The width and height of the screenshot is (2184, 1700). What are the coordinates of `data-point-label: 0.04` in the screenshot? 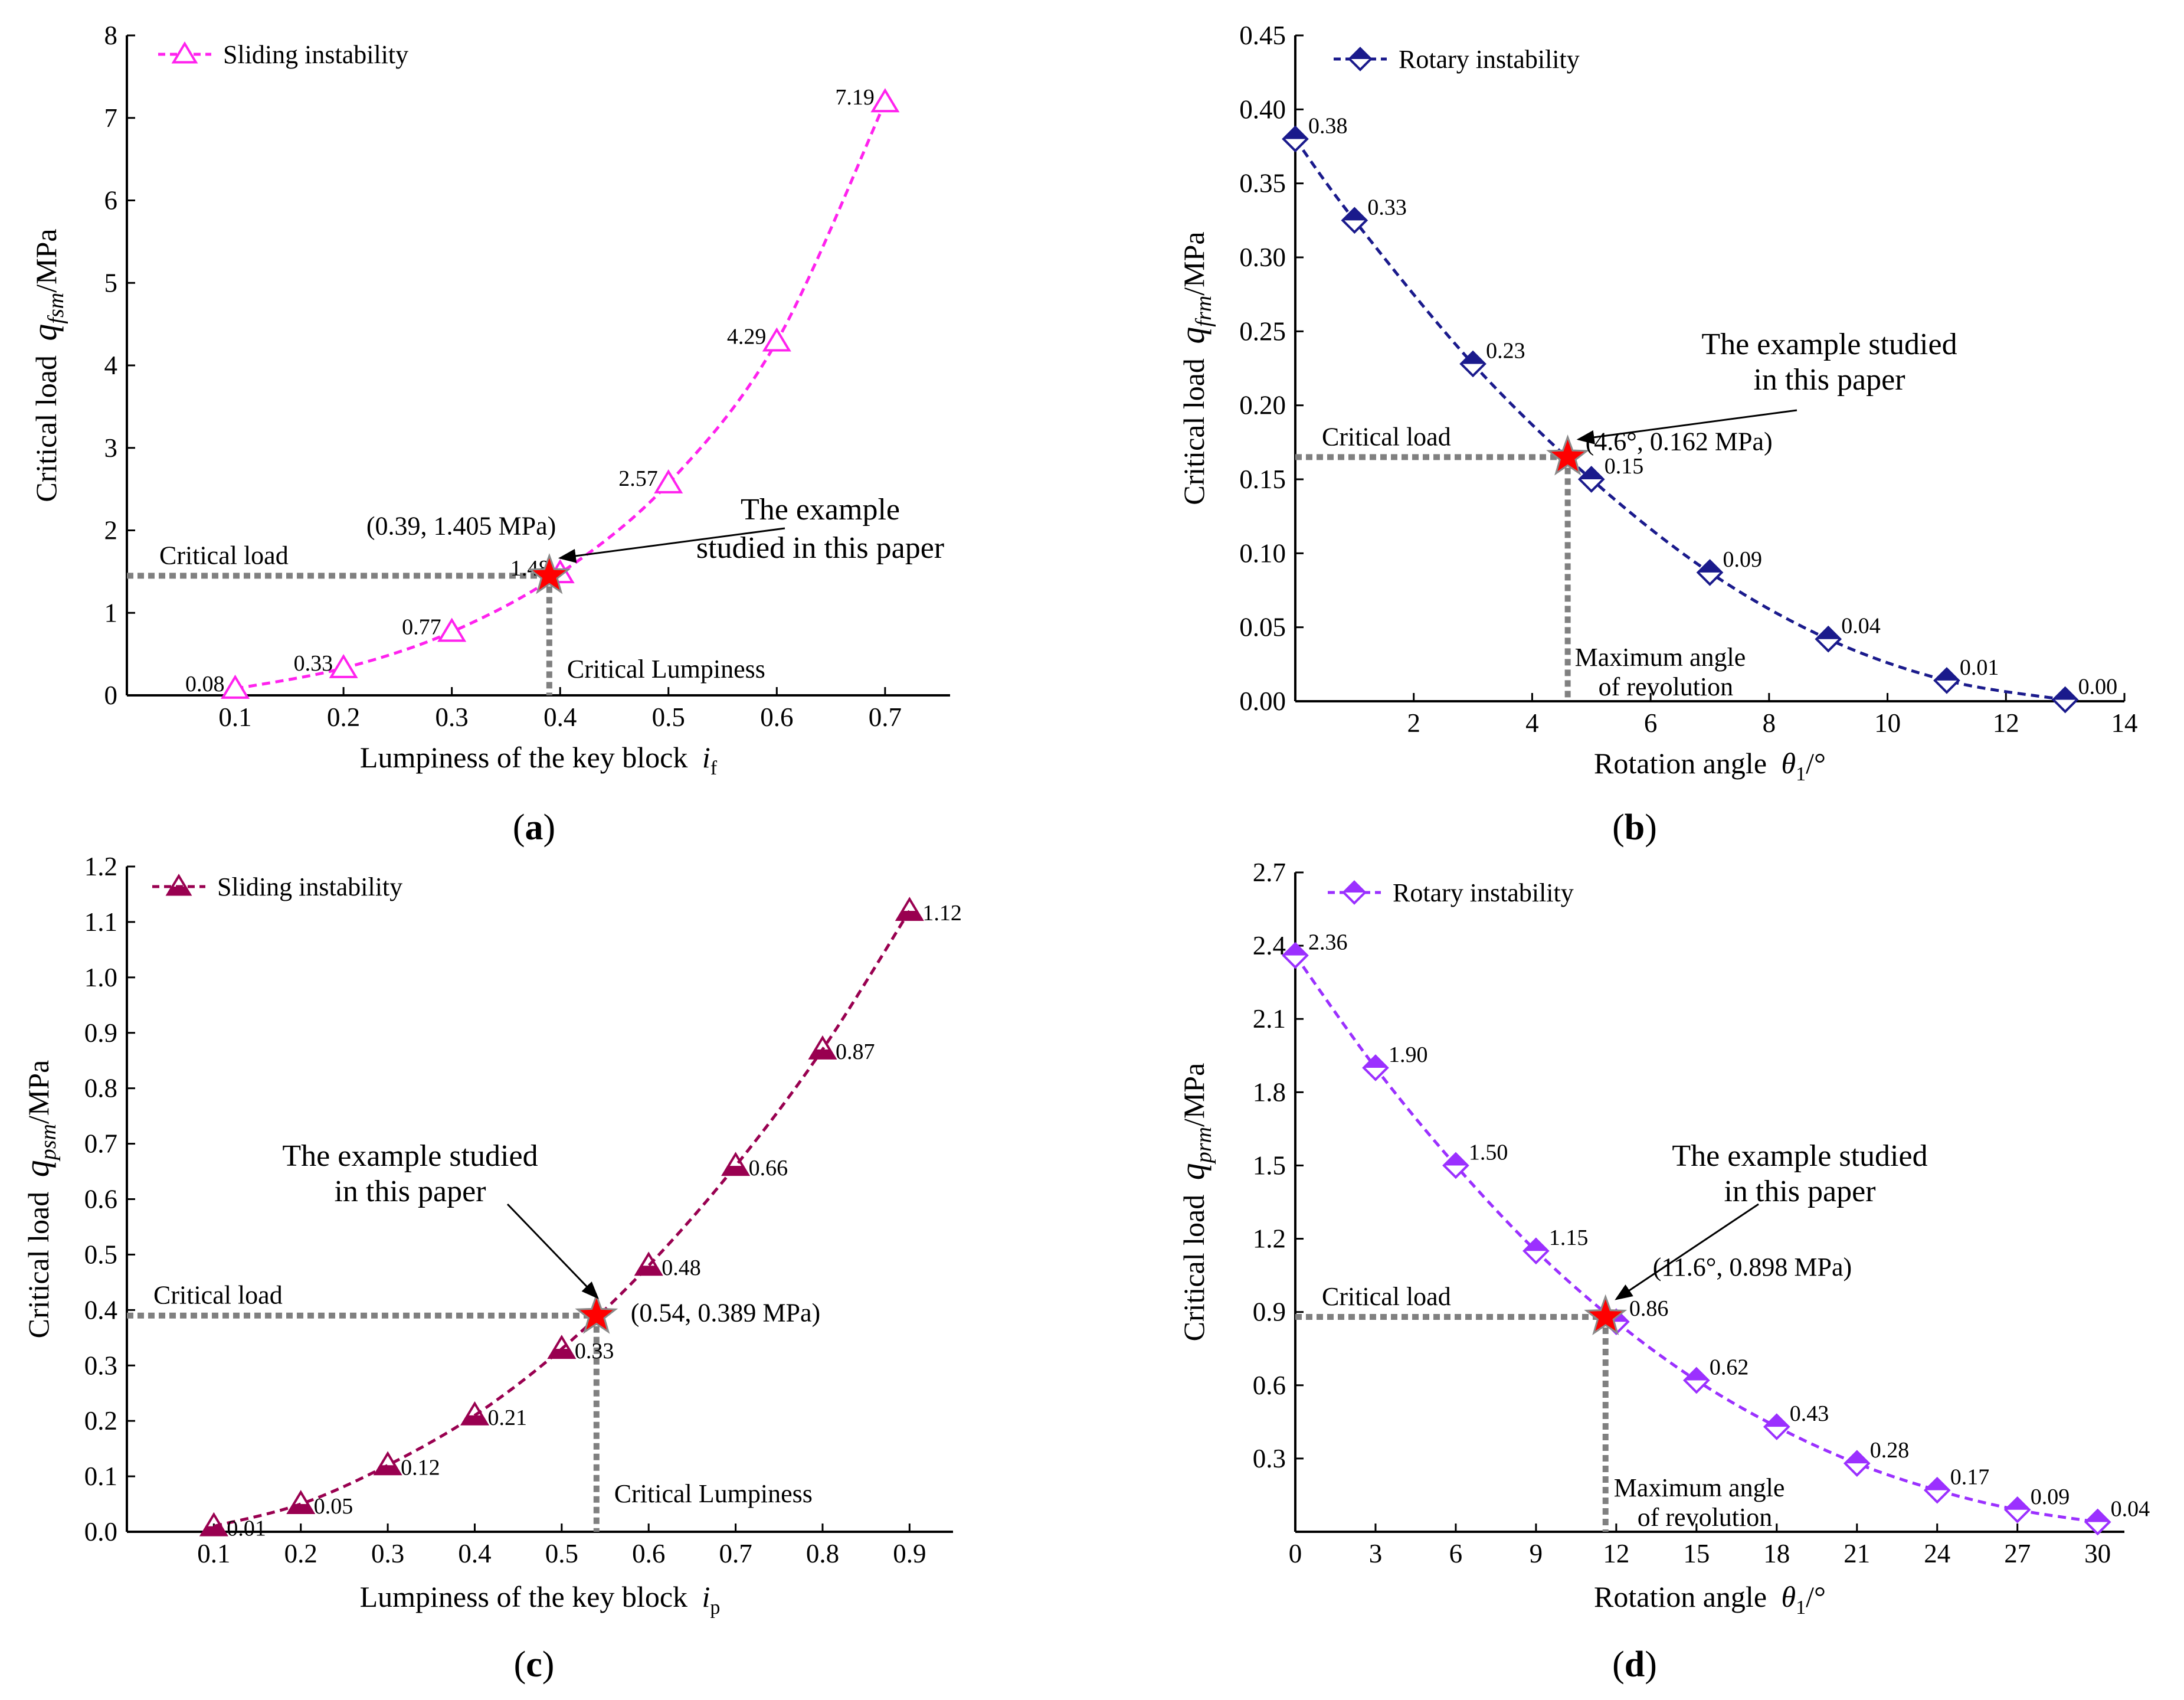 It's located at (1861, 626).